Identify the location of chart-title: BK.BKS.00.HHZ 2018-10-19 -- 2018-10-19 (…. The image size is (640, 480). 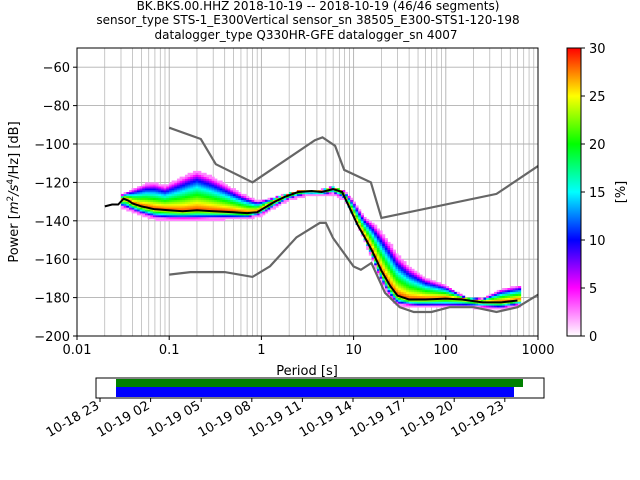
(307, 21).